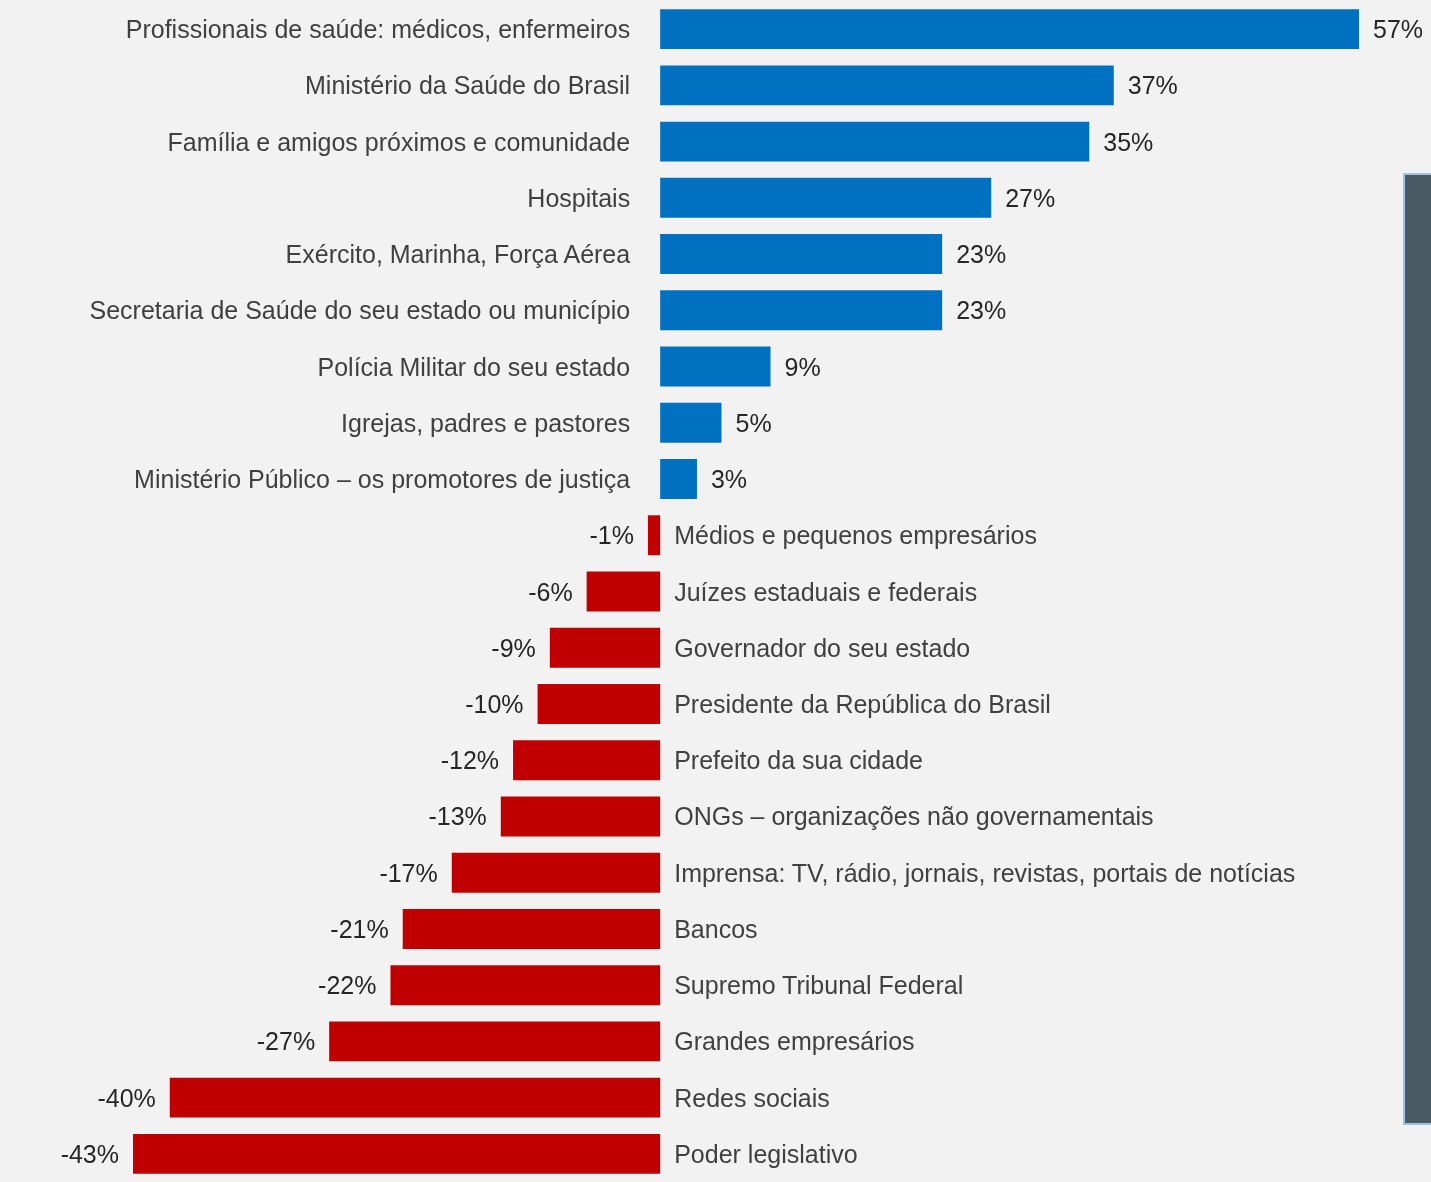 This screenshot has width=1431, height=1182. I want to click on y-tick-label: Ministério da Saúde do Brasil, so click(468, 85).